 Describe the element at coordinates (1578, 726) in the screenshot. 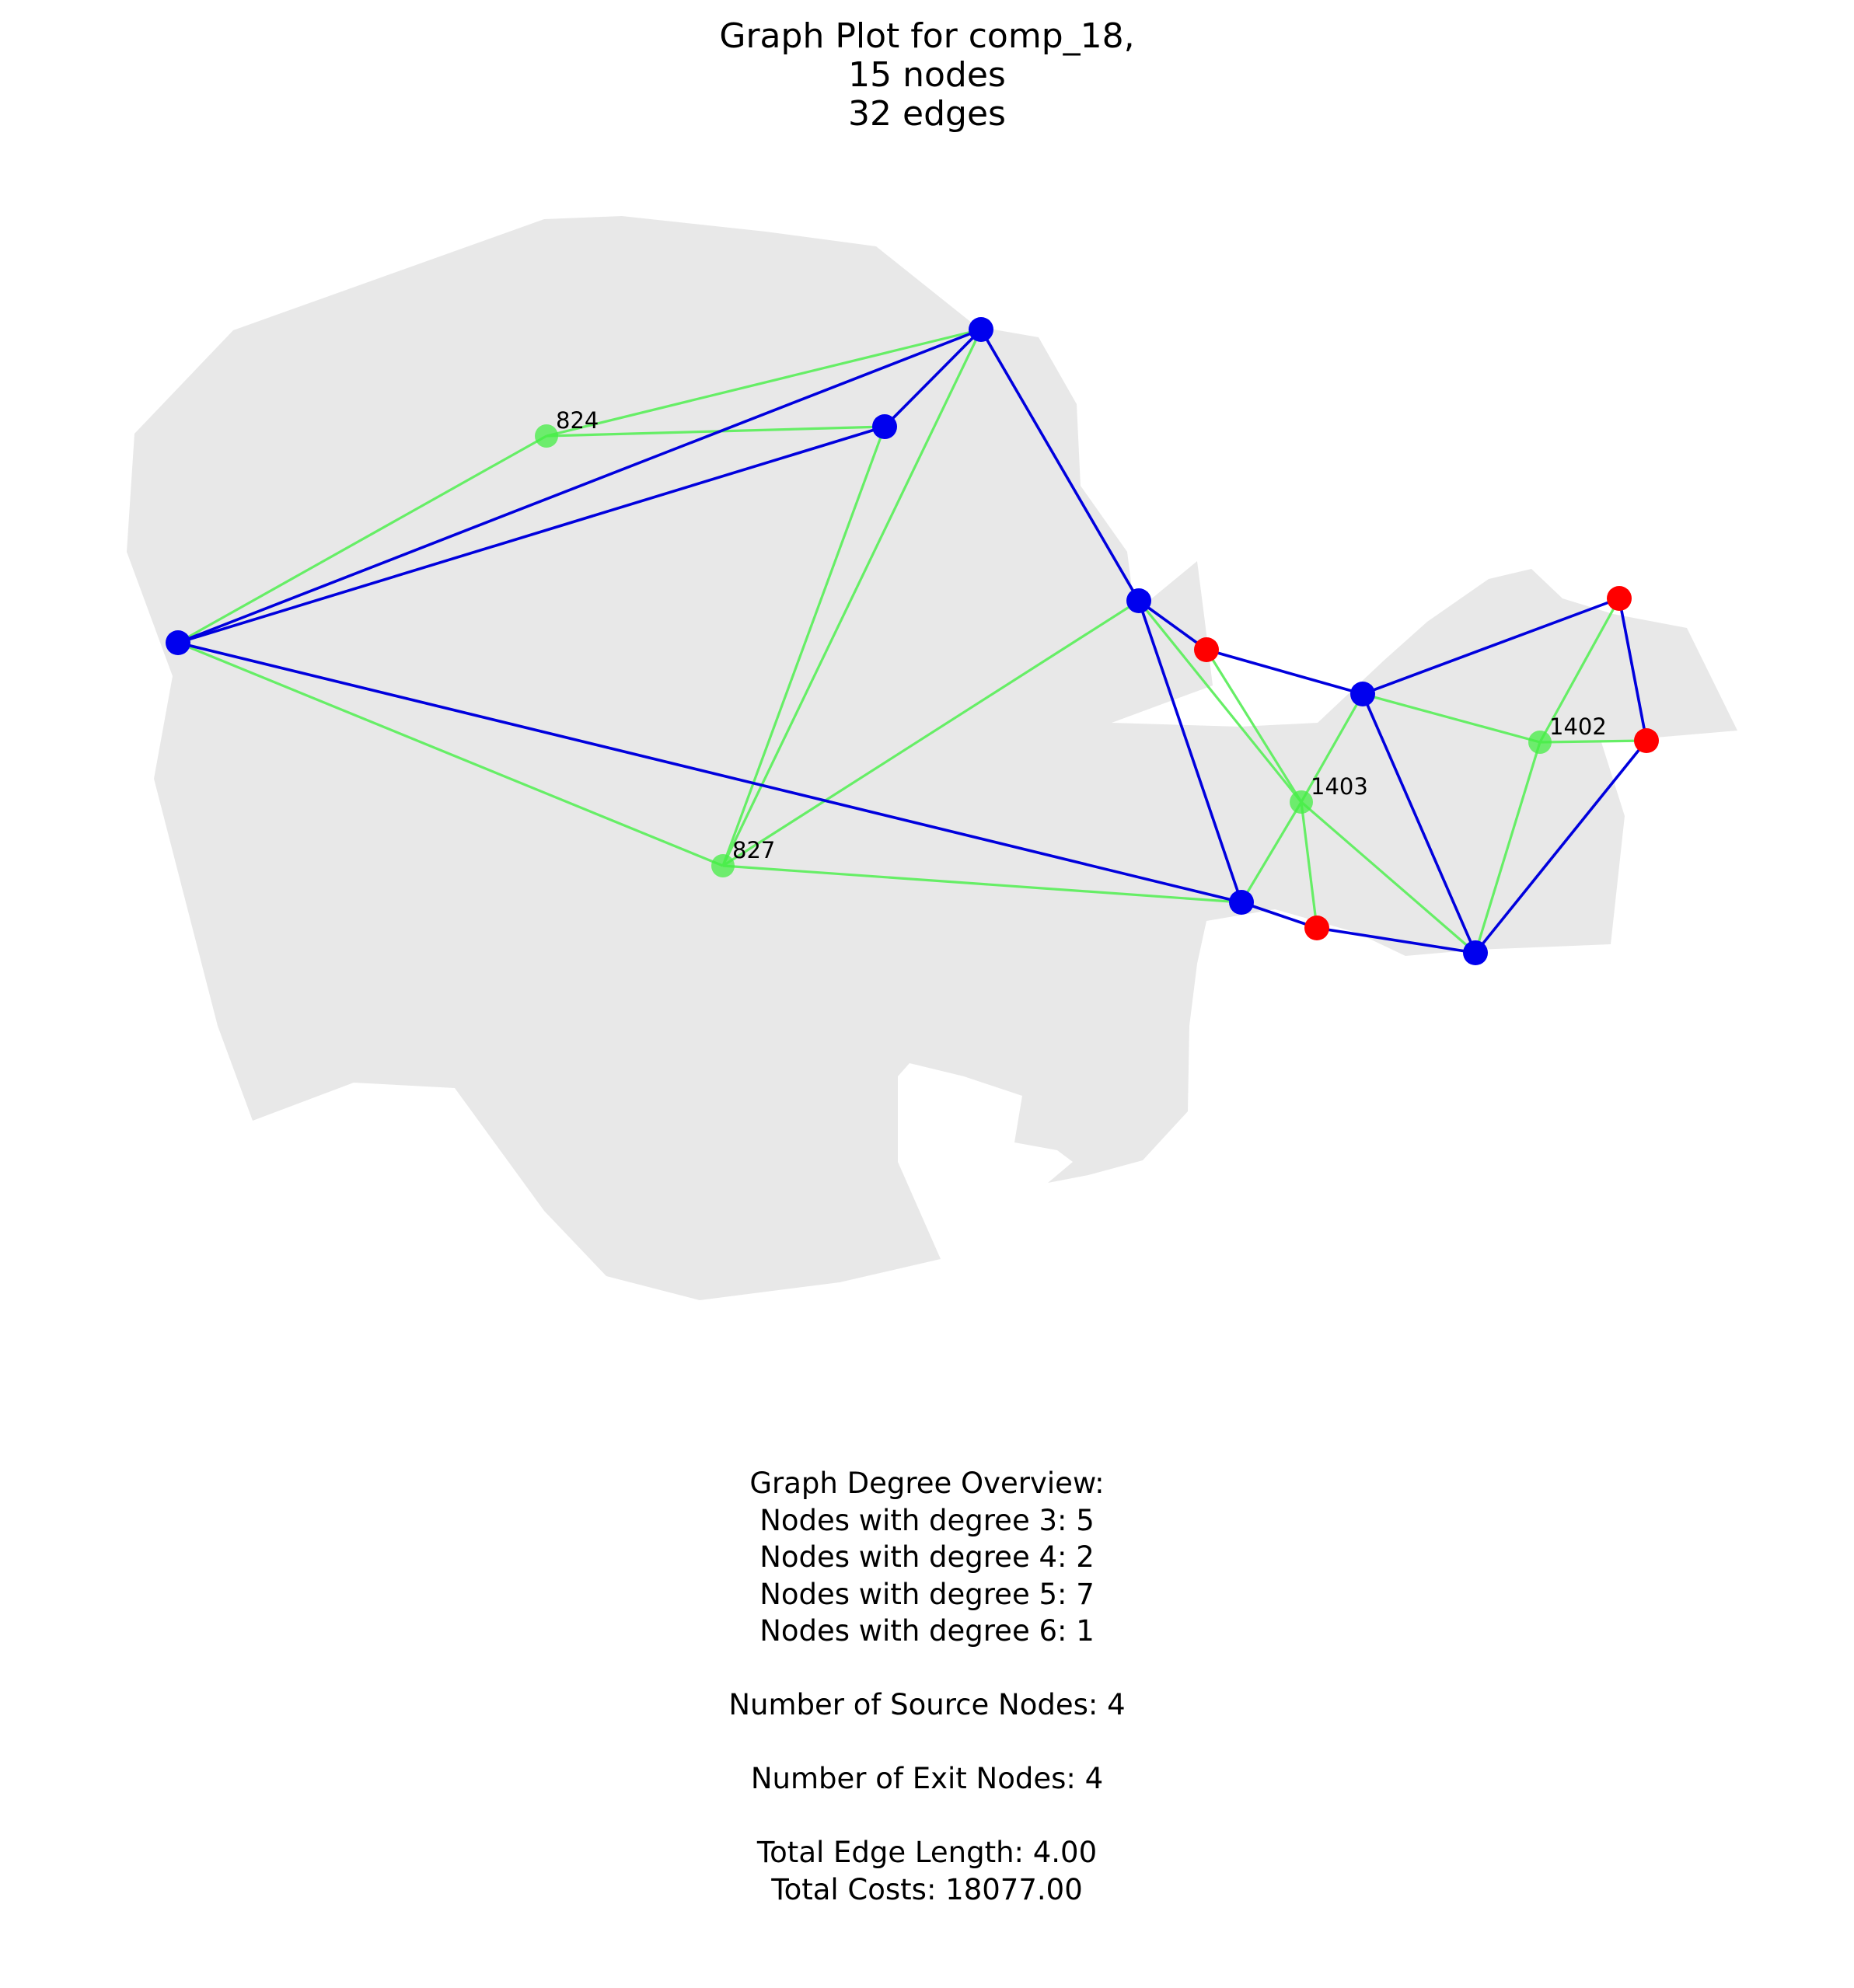

I see `node-label: 1402` at that location.